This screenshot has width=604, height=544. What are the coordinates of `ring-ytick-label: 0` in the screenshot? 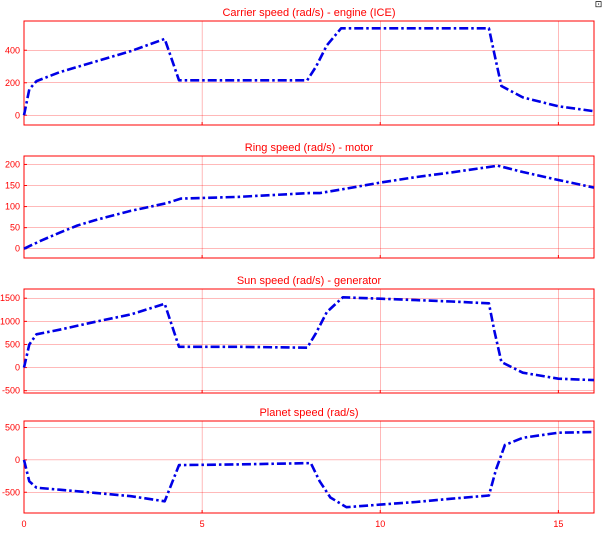 It's located at (17, 249).